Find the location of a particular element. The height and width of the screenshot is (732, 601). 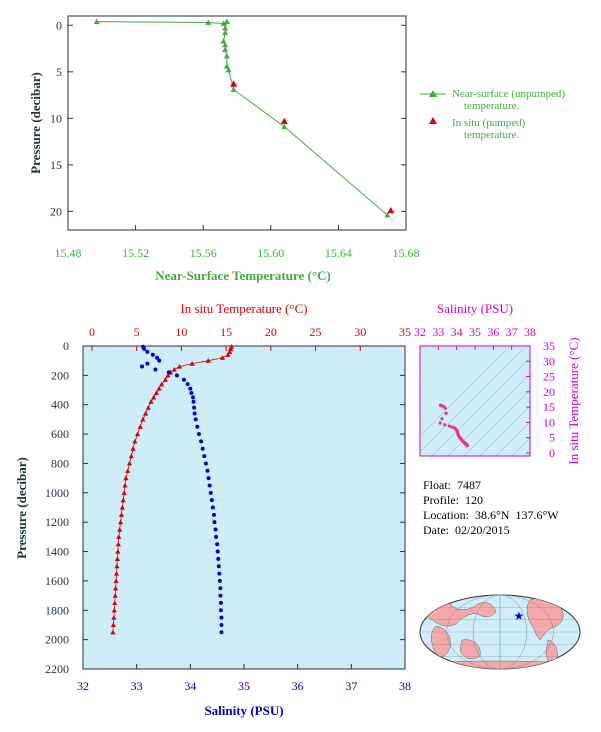

temperature-axis-tick-label: 35 is located at coordinates (405, 332).